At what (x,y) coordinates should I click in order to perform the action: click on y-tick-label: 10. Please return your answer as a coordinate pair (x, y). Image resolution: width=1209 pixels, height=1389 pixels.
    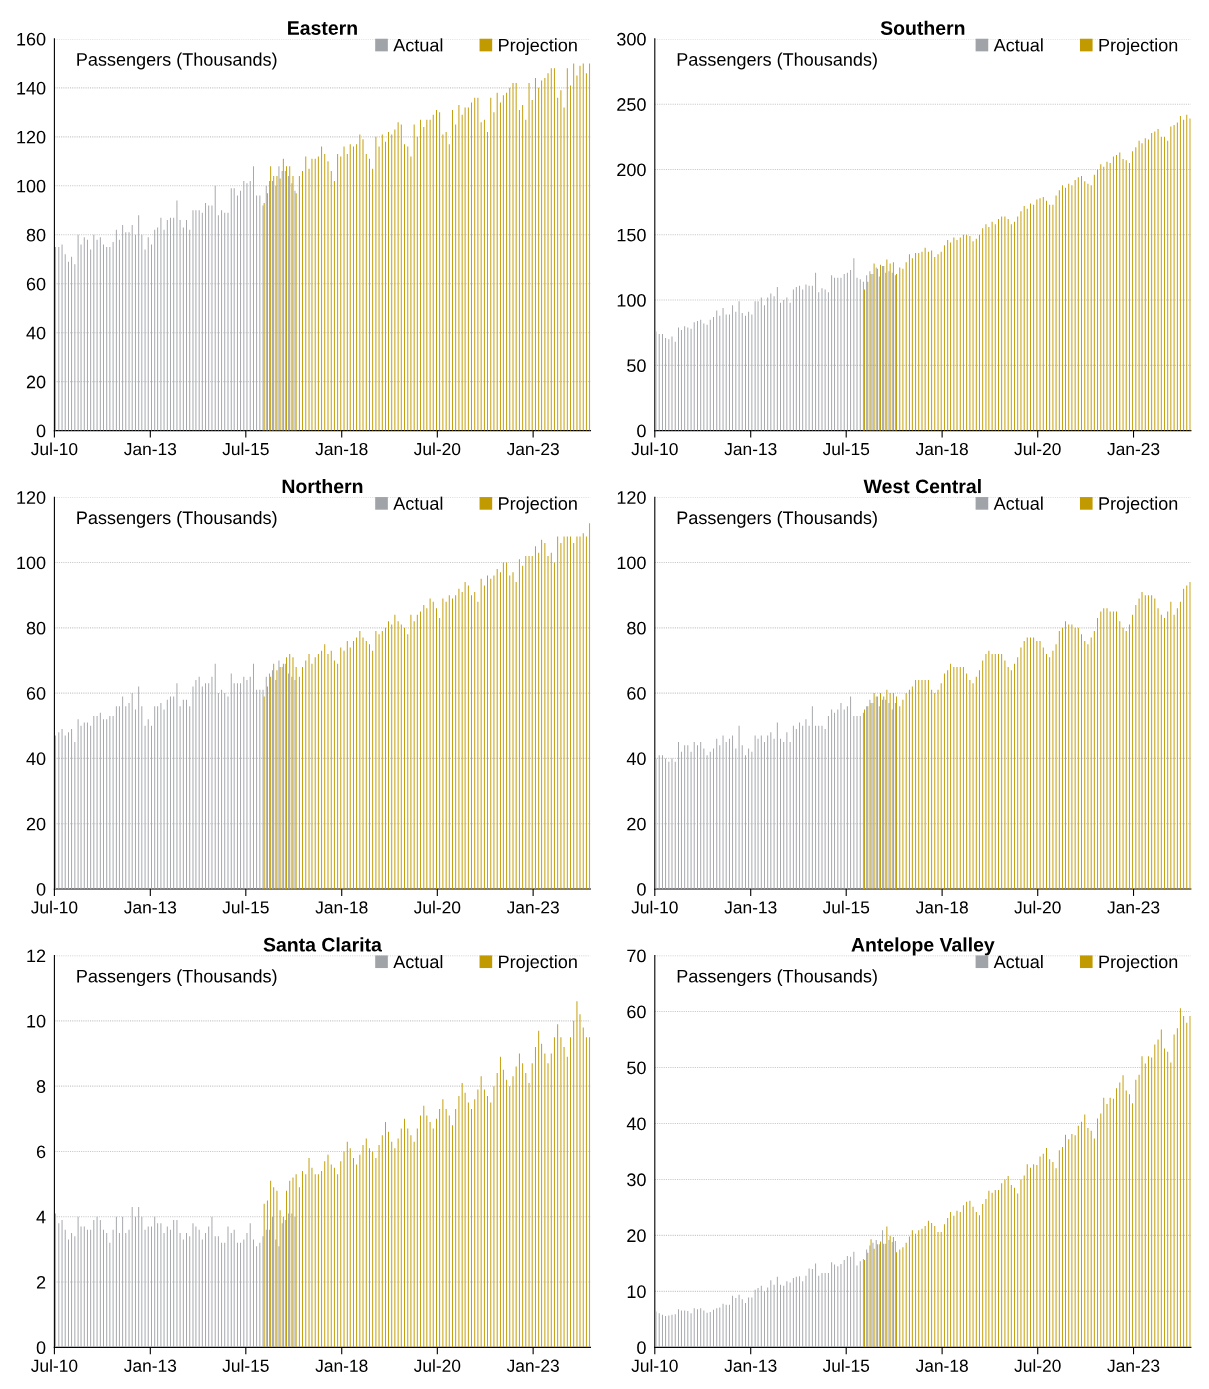
    Looking at the image, I should click on (36, 1021).